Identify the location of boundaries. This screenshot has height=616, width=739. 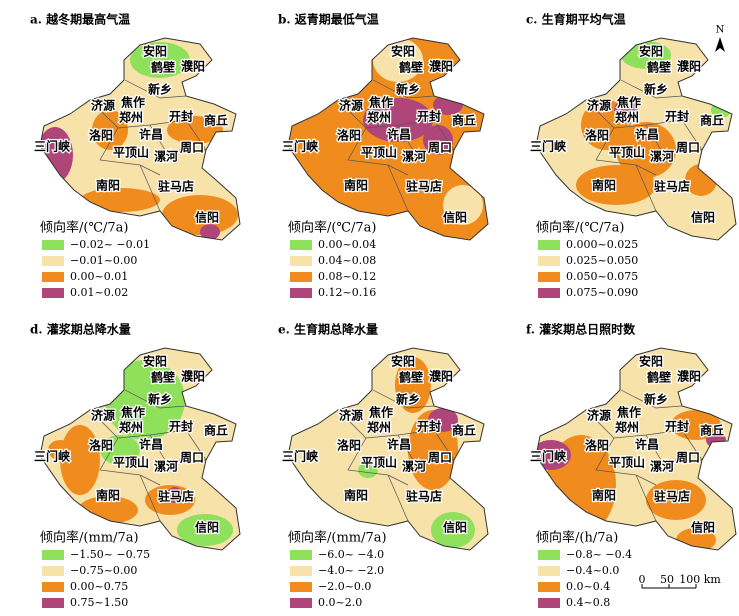
(148, 455).